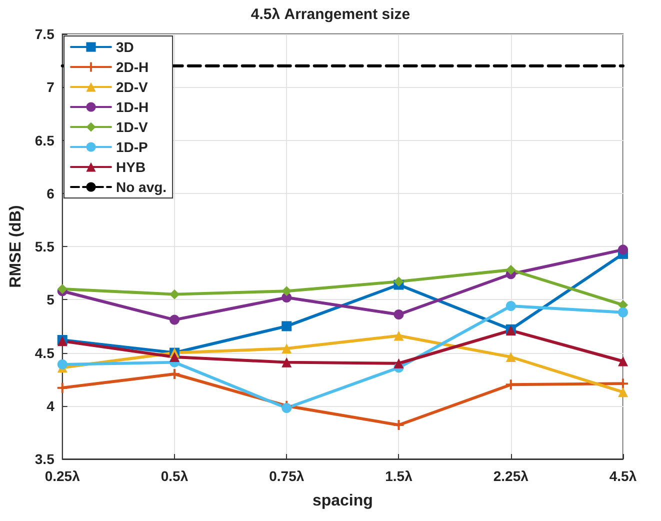 Image resolution: width=661 pixels, height=521 pixels. Describe the element at coordinates (132, 147) in the screenshot. I see `legend-label: 1D-P` at that location.